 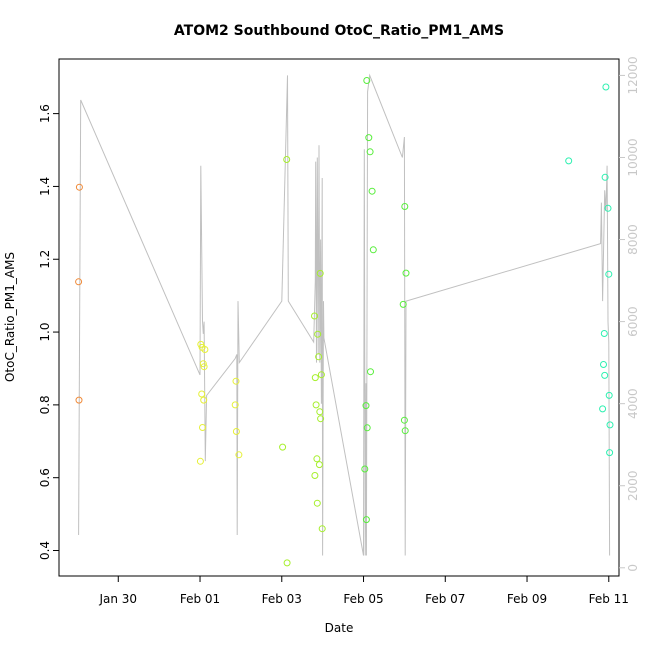 What do you see at coordinates (633, 157) in the screenshot?
I see `y2-tick-label: 10000` at bounding box center [633, 157].